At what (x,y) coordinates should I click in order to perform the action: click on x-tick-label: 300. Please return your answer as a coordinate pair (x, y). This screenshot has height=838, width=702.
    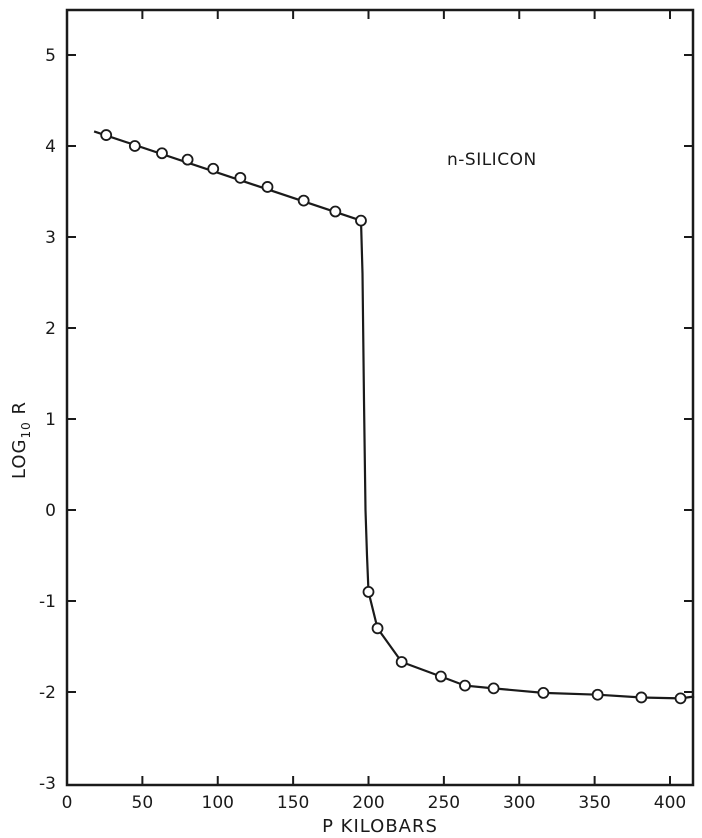
    Looking at the image, I should click on (519, 803).